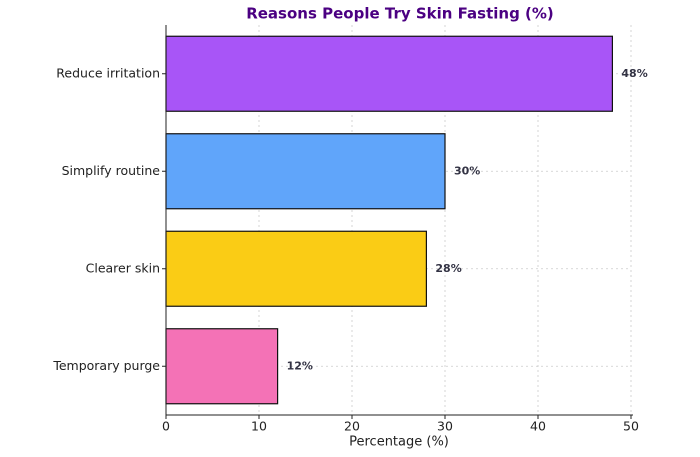 The width and height of the screenshot is (700, 457). Describe the element at coordinates (108, 72) in the screenshot. I see `y-tick-label: Reduce irritation` at that location.